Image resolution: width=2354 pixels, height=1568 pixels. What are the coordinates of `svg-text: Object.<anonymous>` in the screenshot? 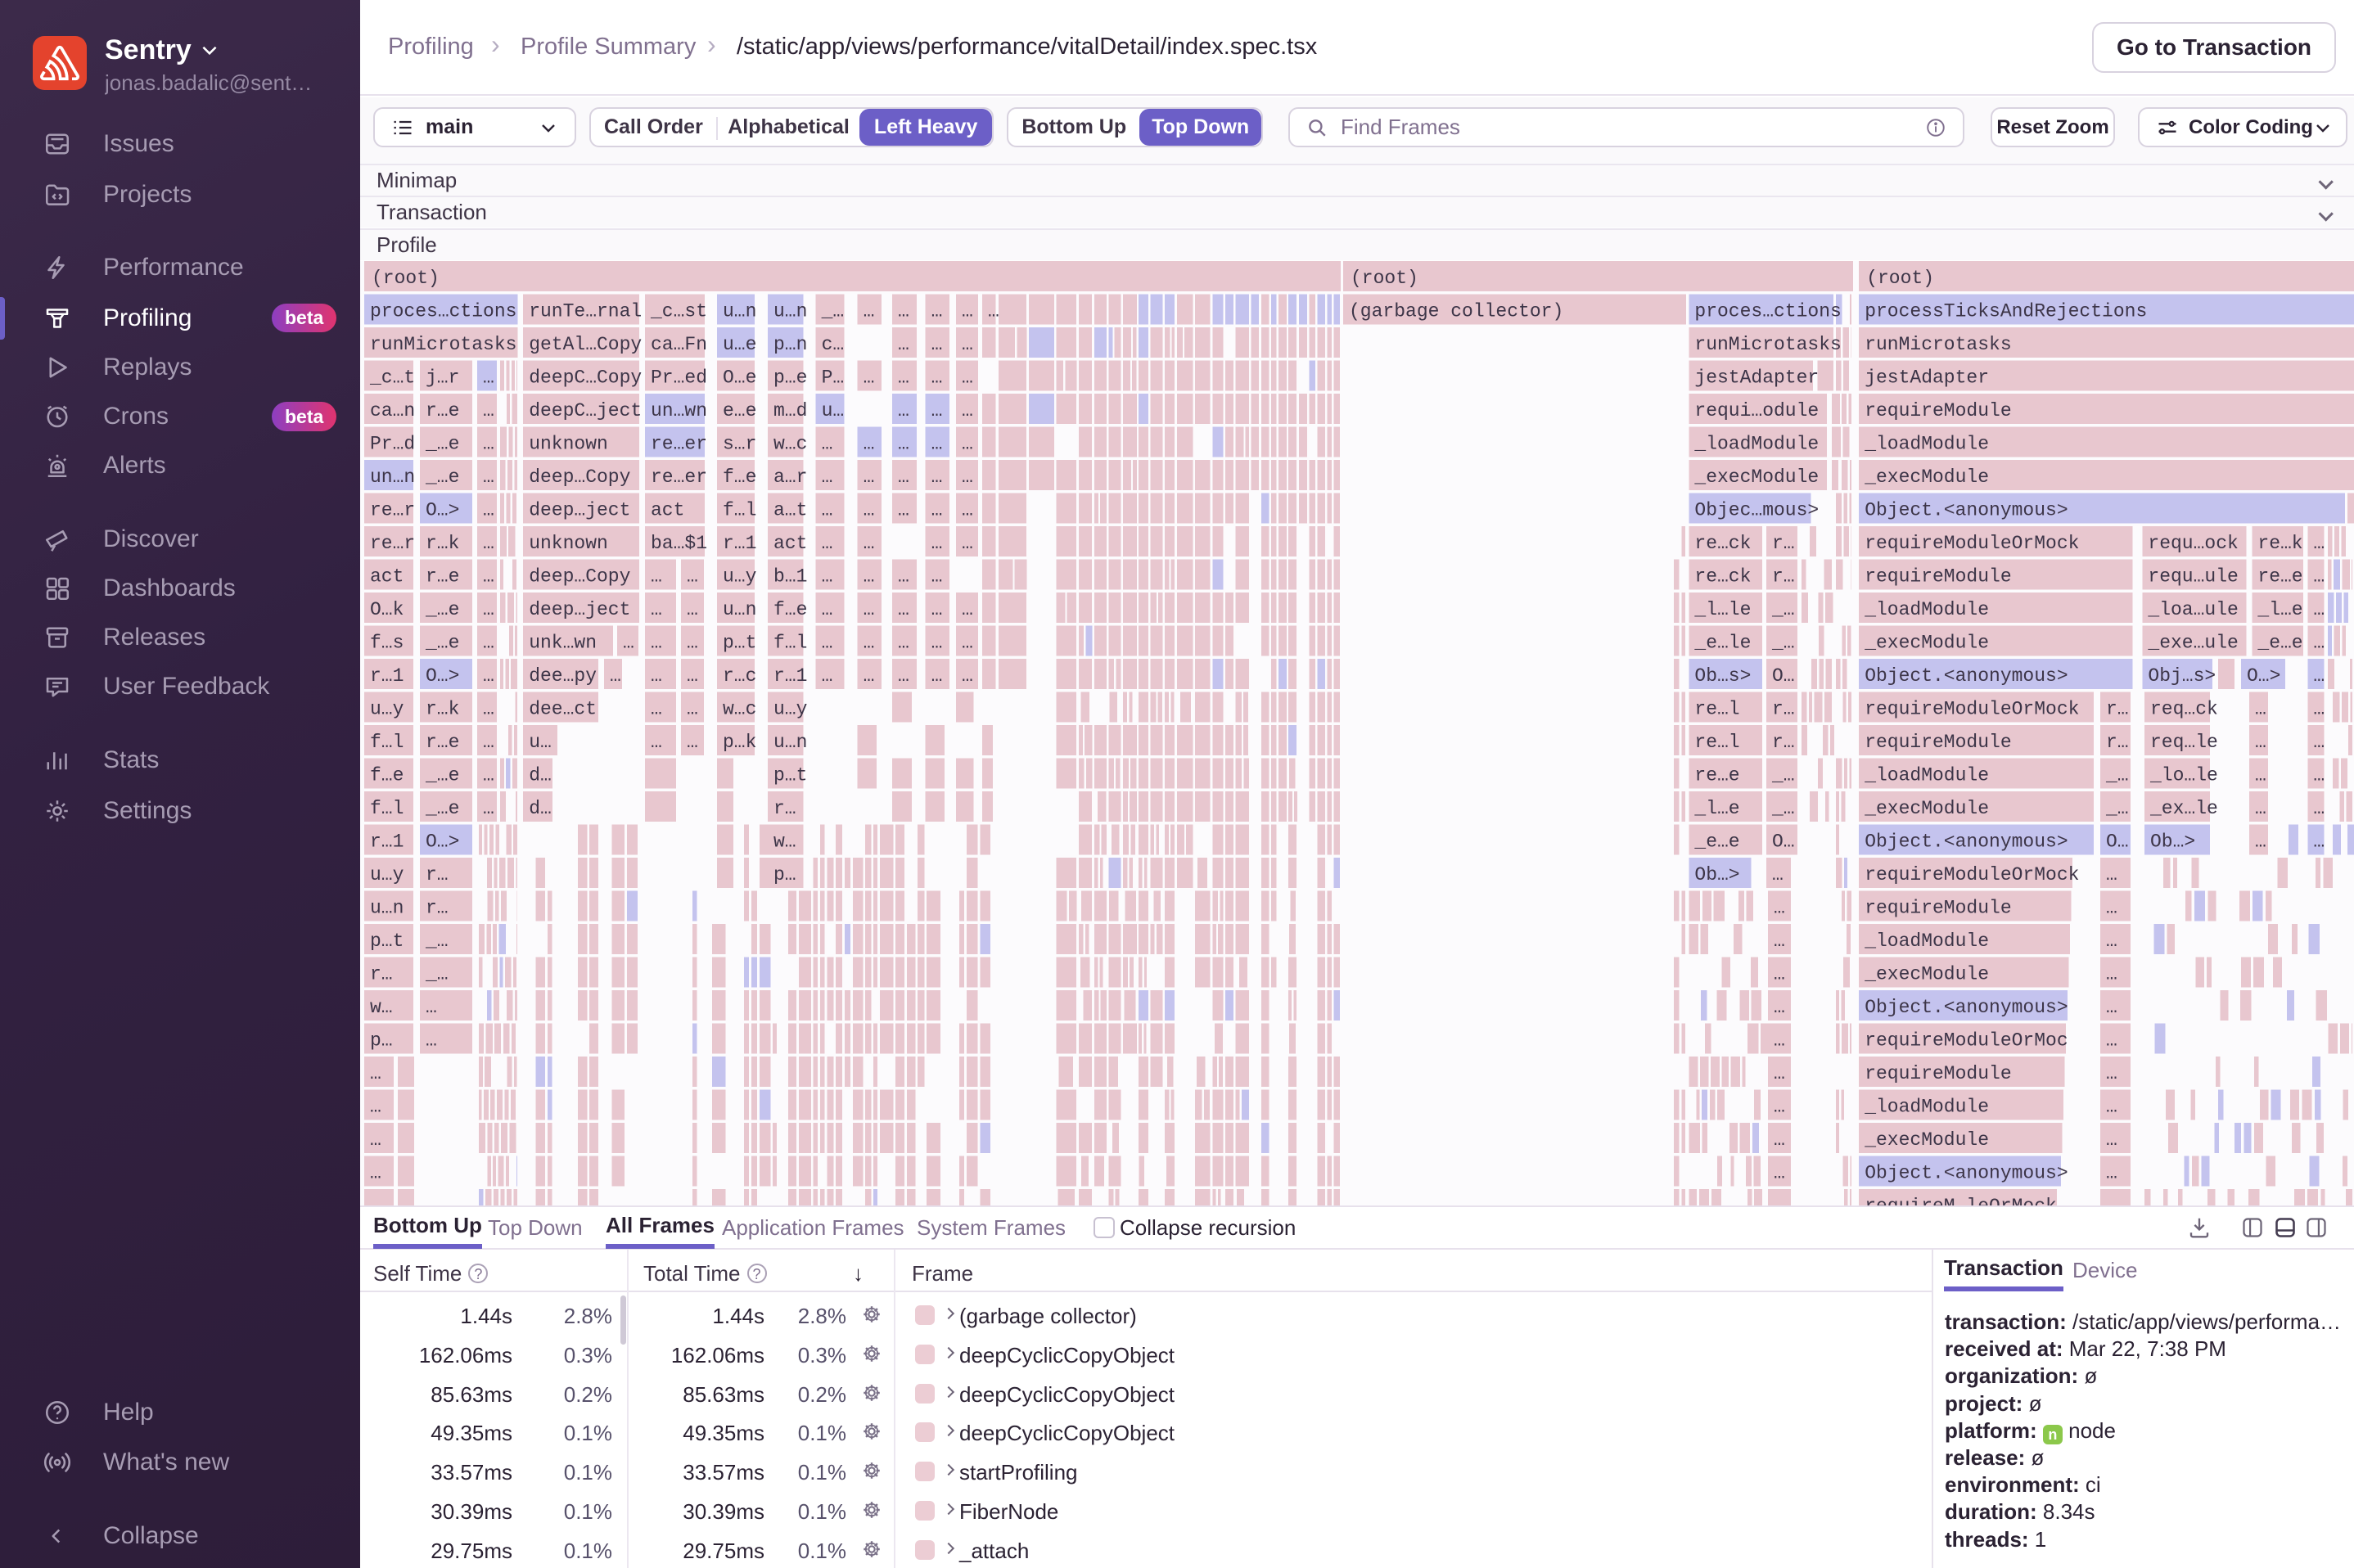 It's located at (1966, 676).